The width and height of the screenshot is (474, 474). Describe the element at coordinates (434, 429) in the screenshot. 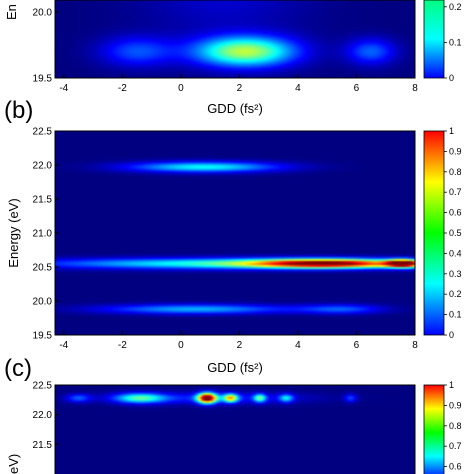

I see `panel-c-colorbar` at that location.